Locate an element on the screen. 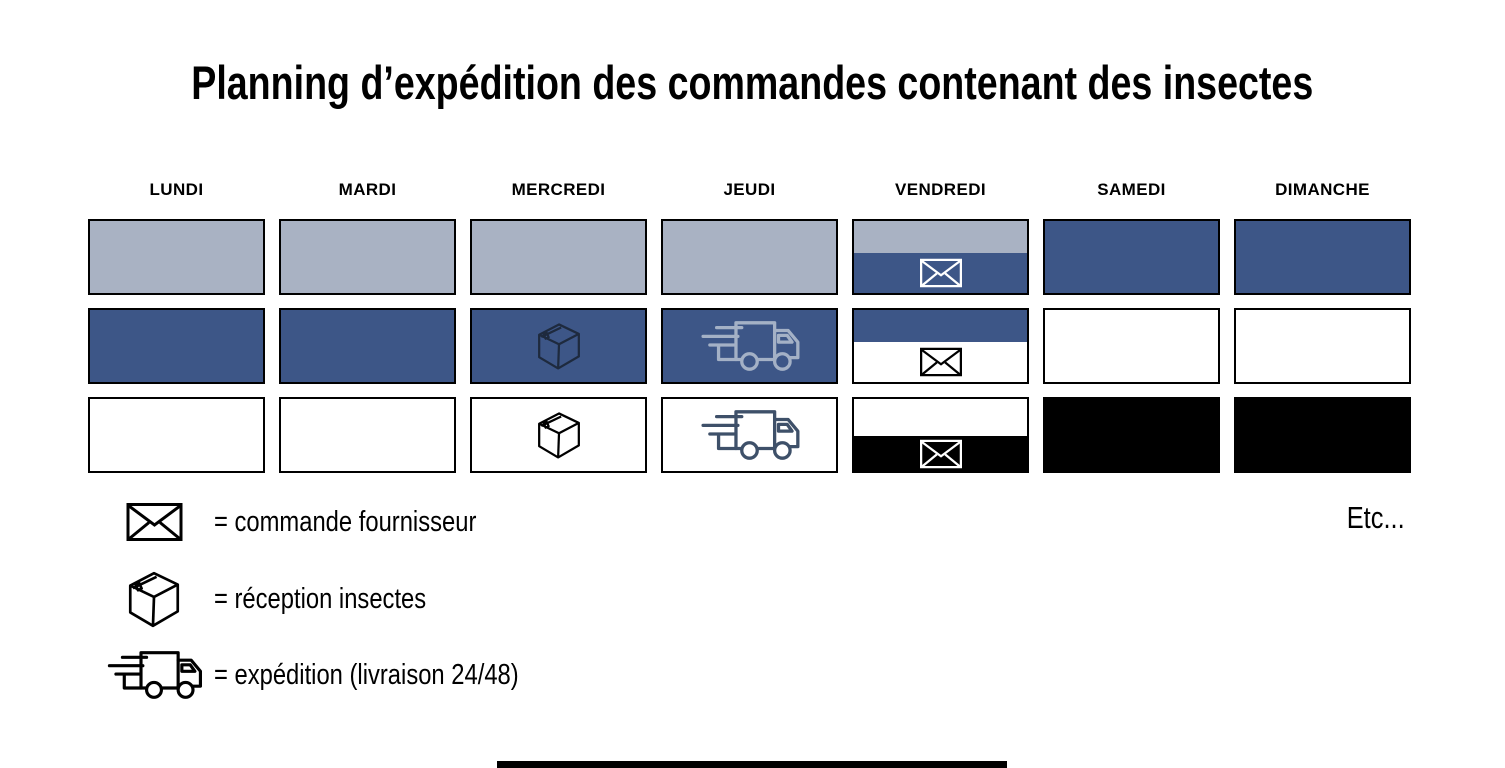  schedule-cell-row3-samedi is located at coordinates (1131, 435).